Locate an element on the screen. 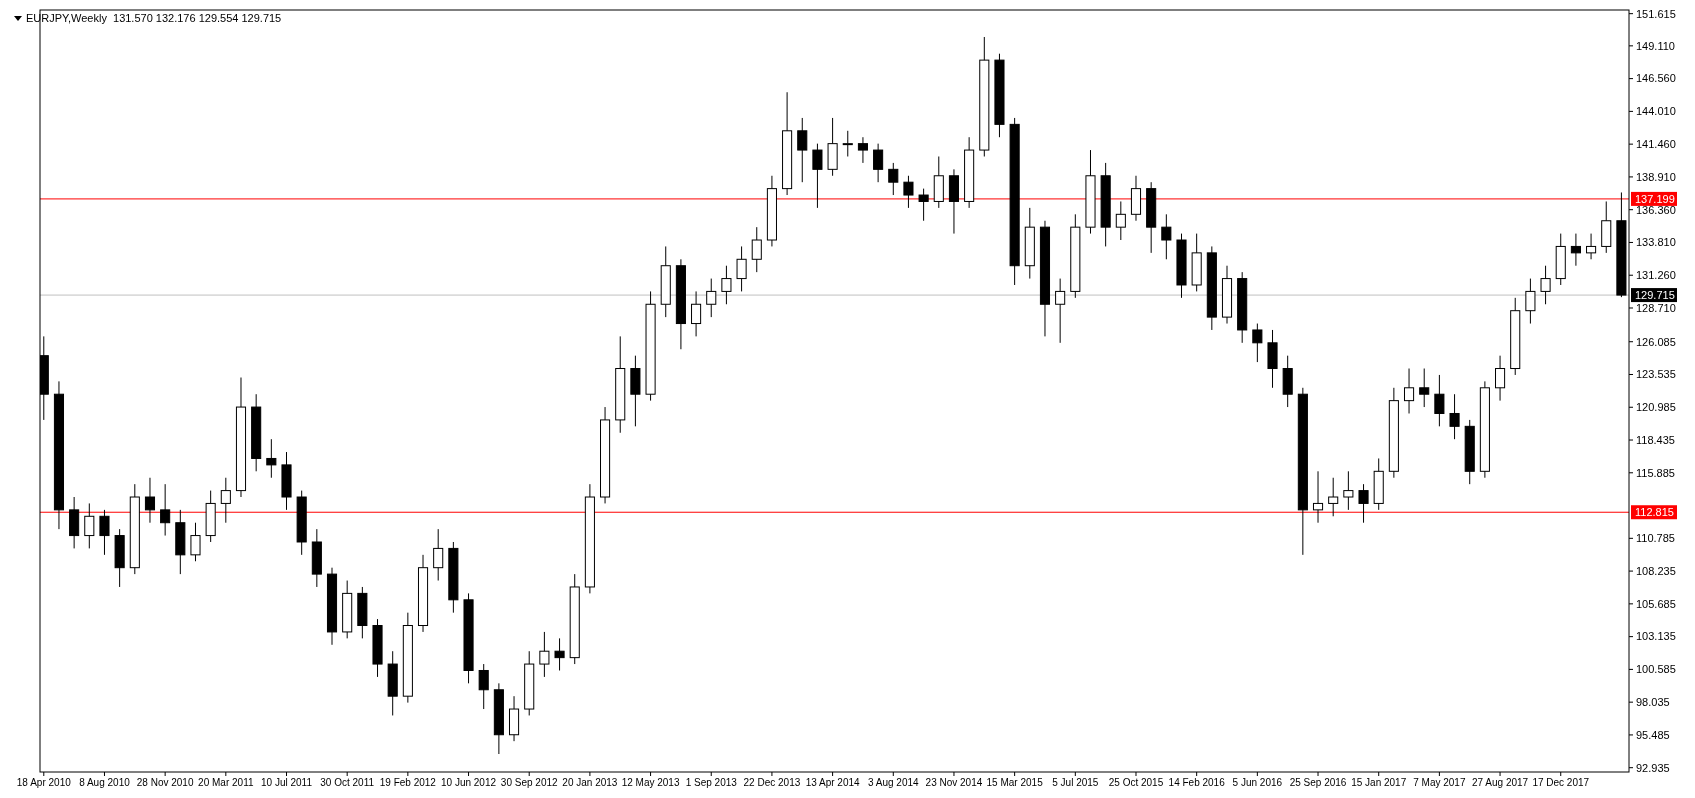 The width and height of the screenshot is (1695, 798). ref-line-label: 129.715 is located at coordinates (1655, 294).